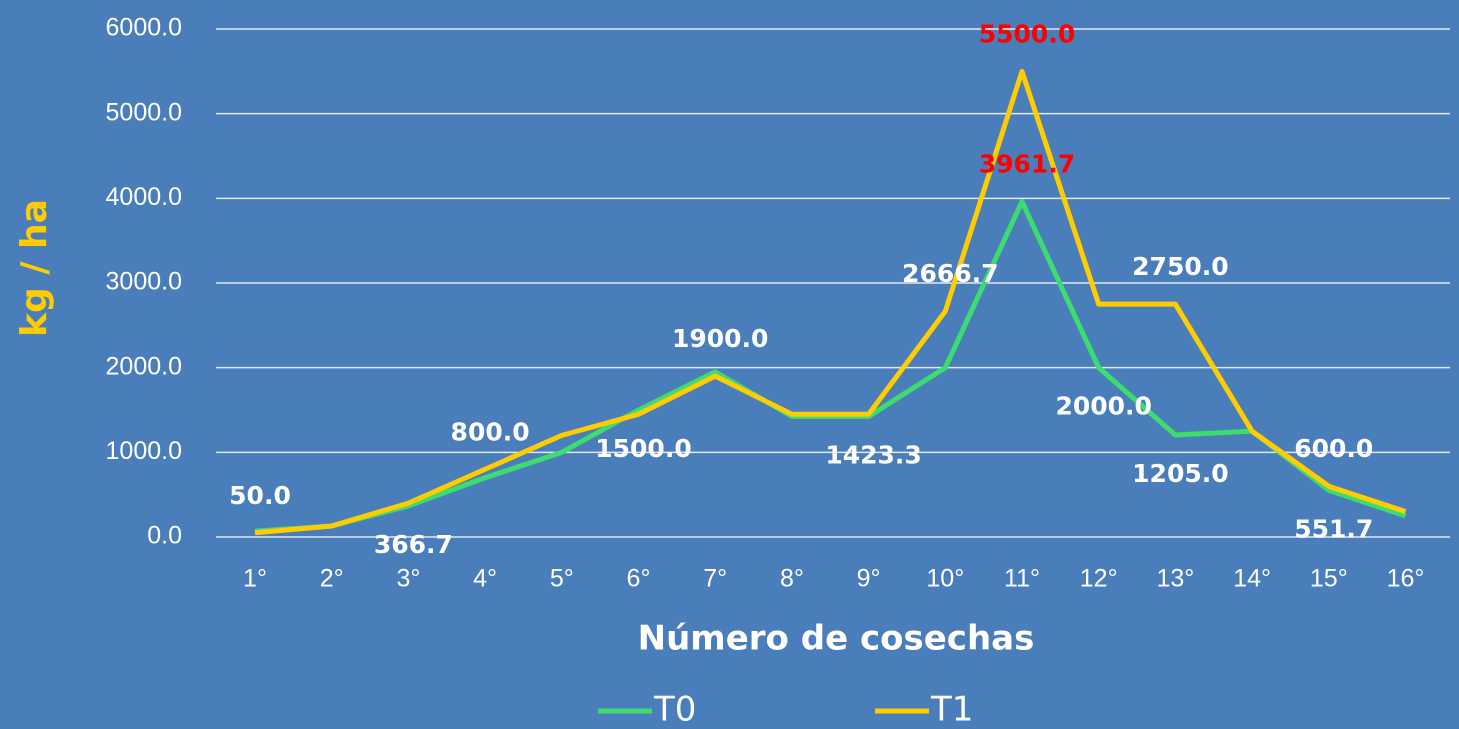 The height and width of the screenshot is (729, 1459). I want to click on data-label: 1900.0, so click(720, 338).